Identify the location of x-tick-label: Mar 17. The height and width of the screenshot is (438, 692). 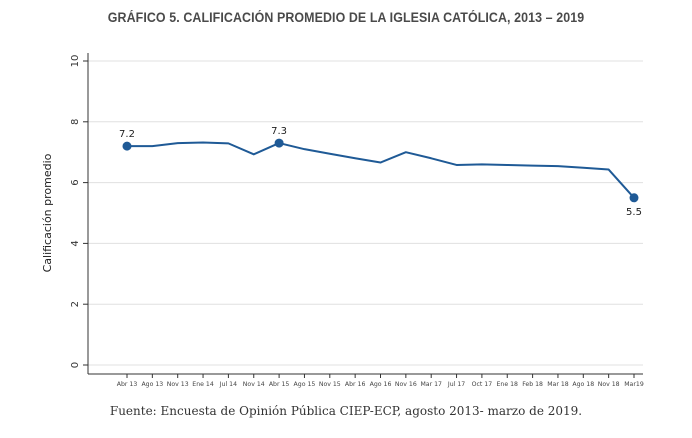
(431, 384).